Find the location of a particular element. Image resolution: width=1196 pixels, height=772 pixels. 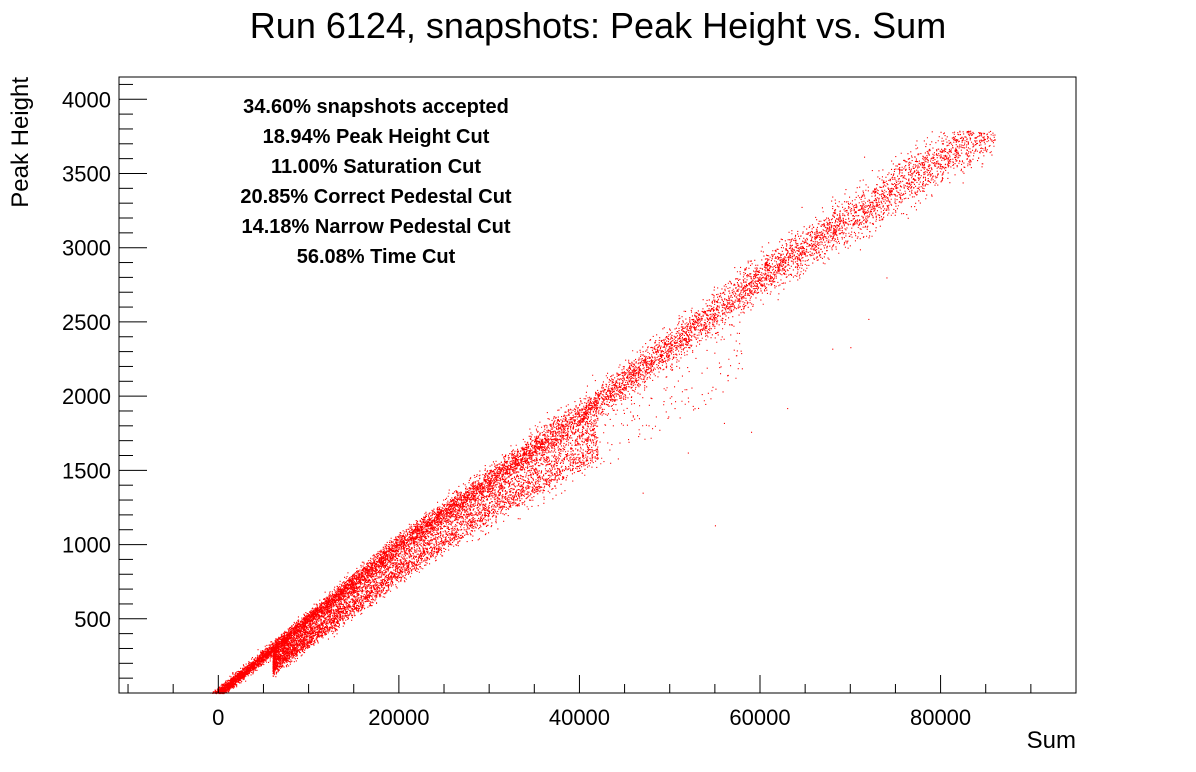

stat-line: 20.85% Correct Pedestal Cut is located at coordinates (376, 197).